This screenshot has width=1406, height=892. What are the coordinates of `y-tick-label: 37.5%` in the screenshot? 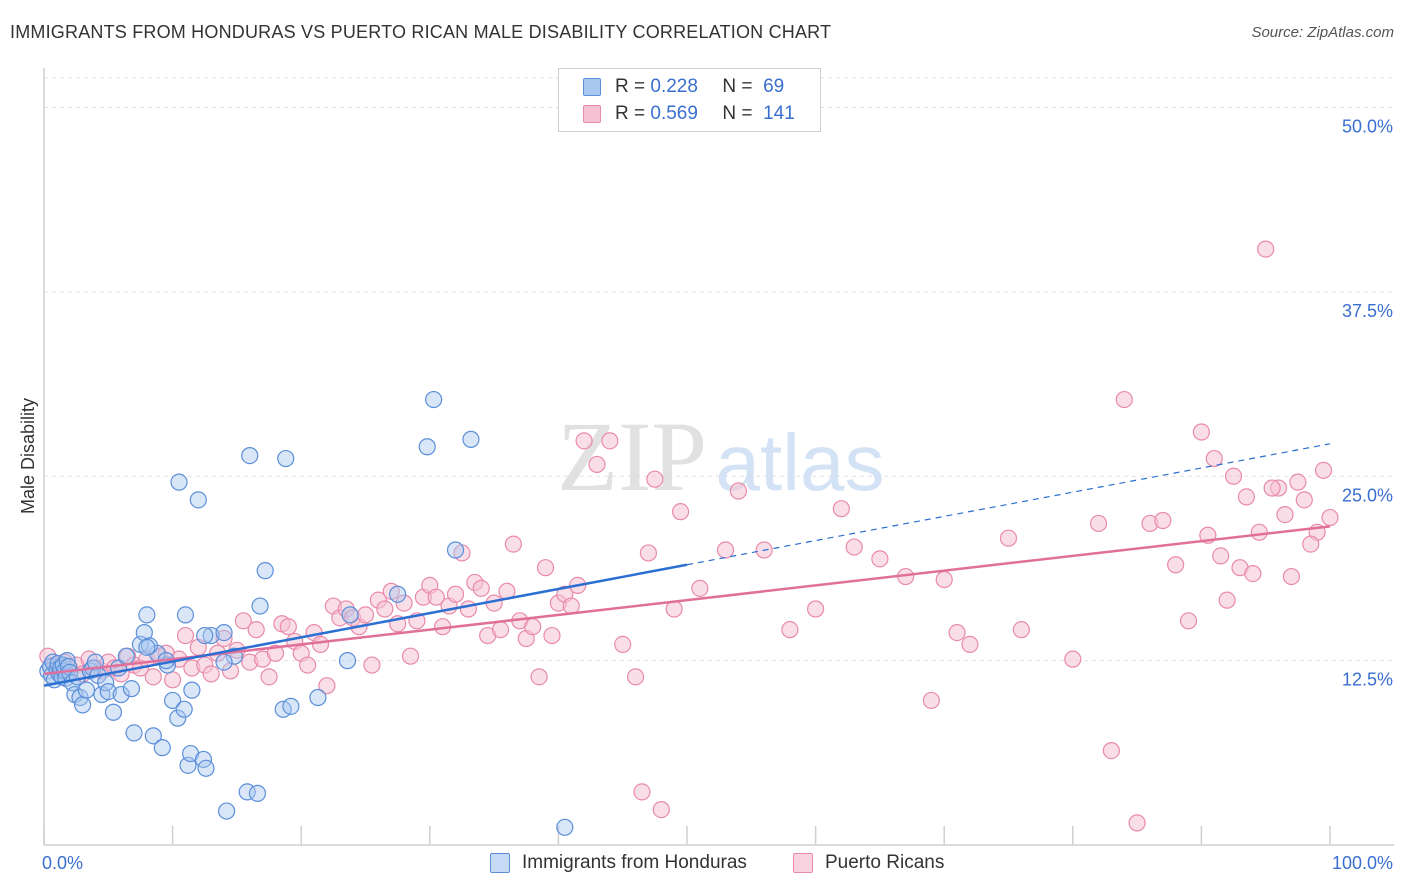 It's located at (1367, 311).